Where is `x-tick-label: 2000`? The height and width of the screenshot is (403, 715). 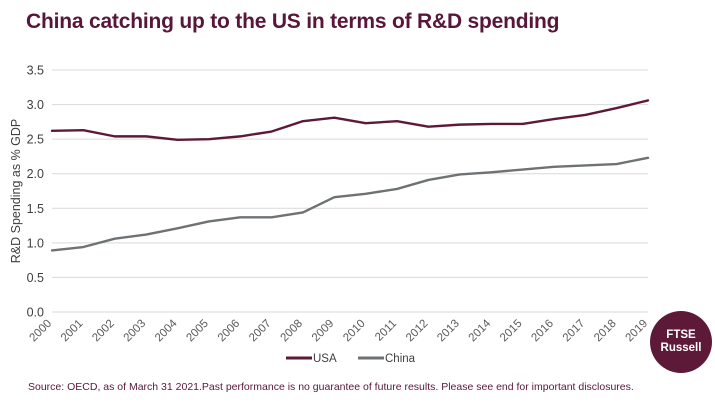 x-tick-label: 2000 is located at coordinates (41, 331).